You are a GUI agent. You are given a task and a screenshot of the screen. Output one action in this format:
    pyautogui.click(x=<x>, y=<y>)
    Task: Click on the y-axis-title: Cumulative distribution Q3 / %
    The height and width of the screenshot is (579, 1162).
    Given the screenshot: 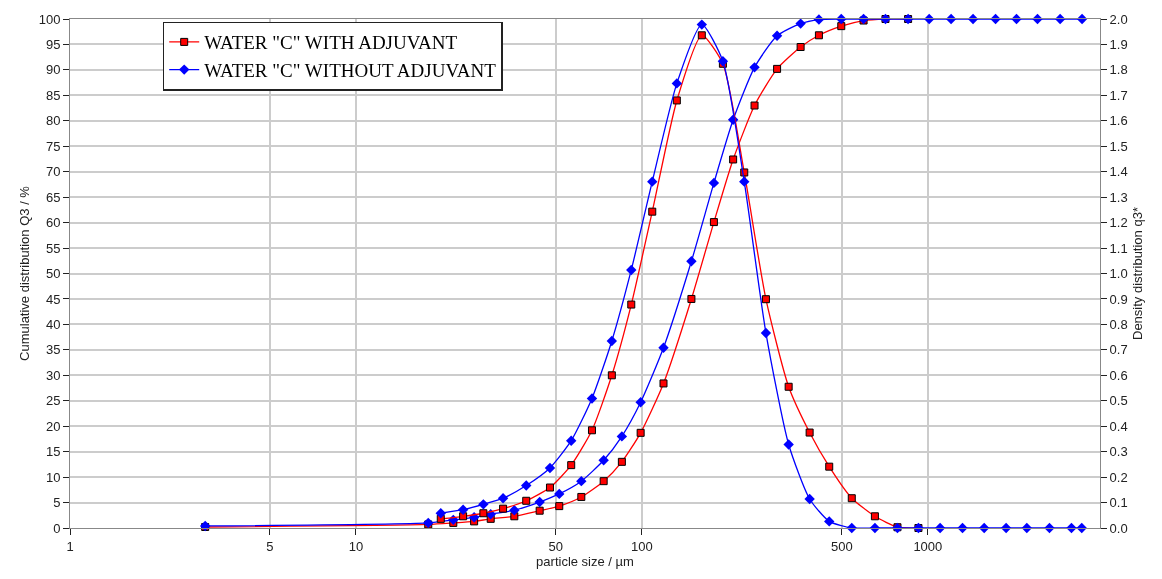 What is the action you would take?
    pyautogui.click(x=24, y=273)
    